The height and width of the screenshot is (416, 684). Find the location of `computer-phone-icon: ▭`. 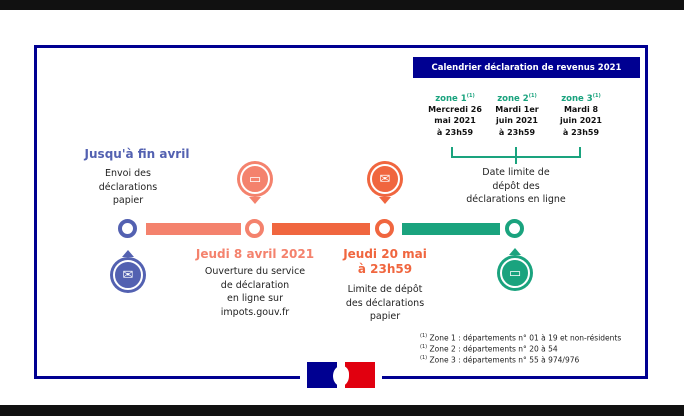

computer-phone-icon: ▭ is located at coordinates (255, 182).